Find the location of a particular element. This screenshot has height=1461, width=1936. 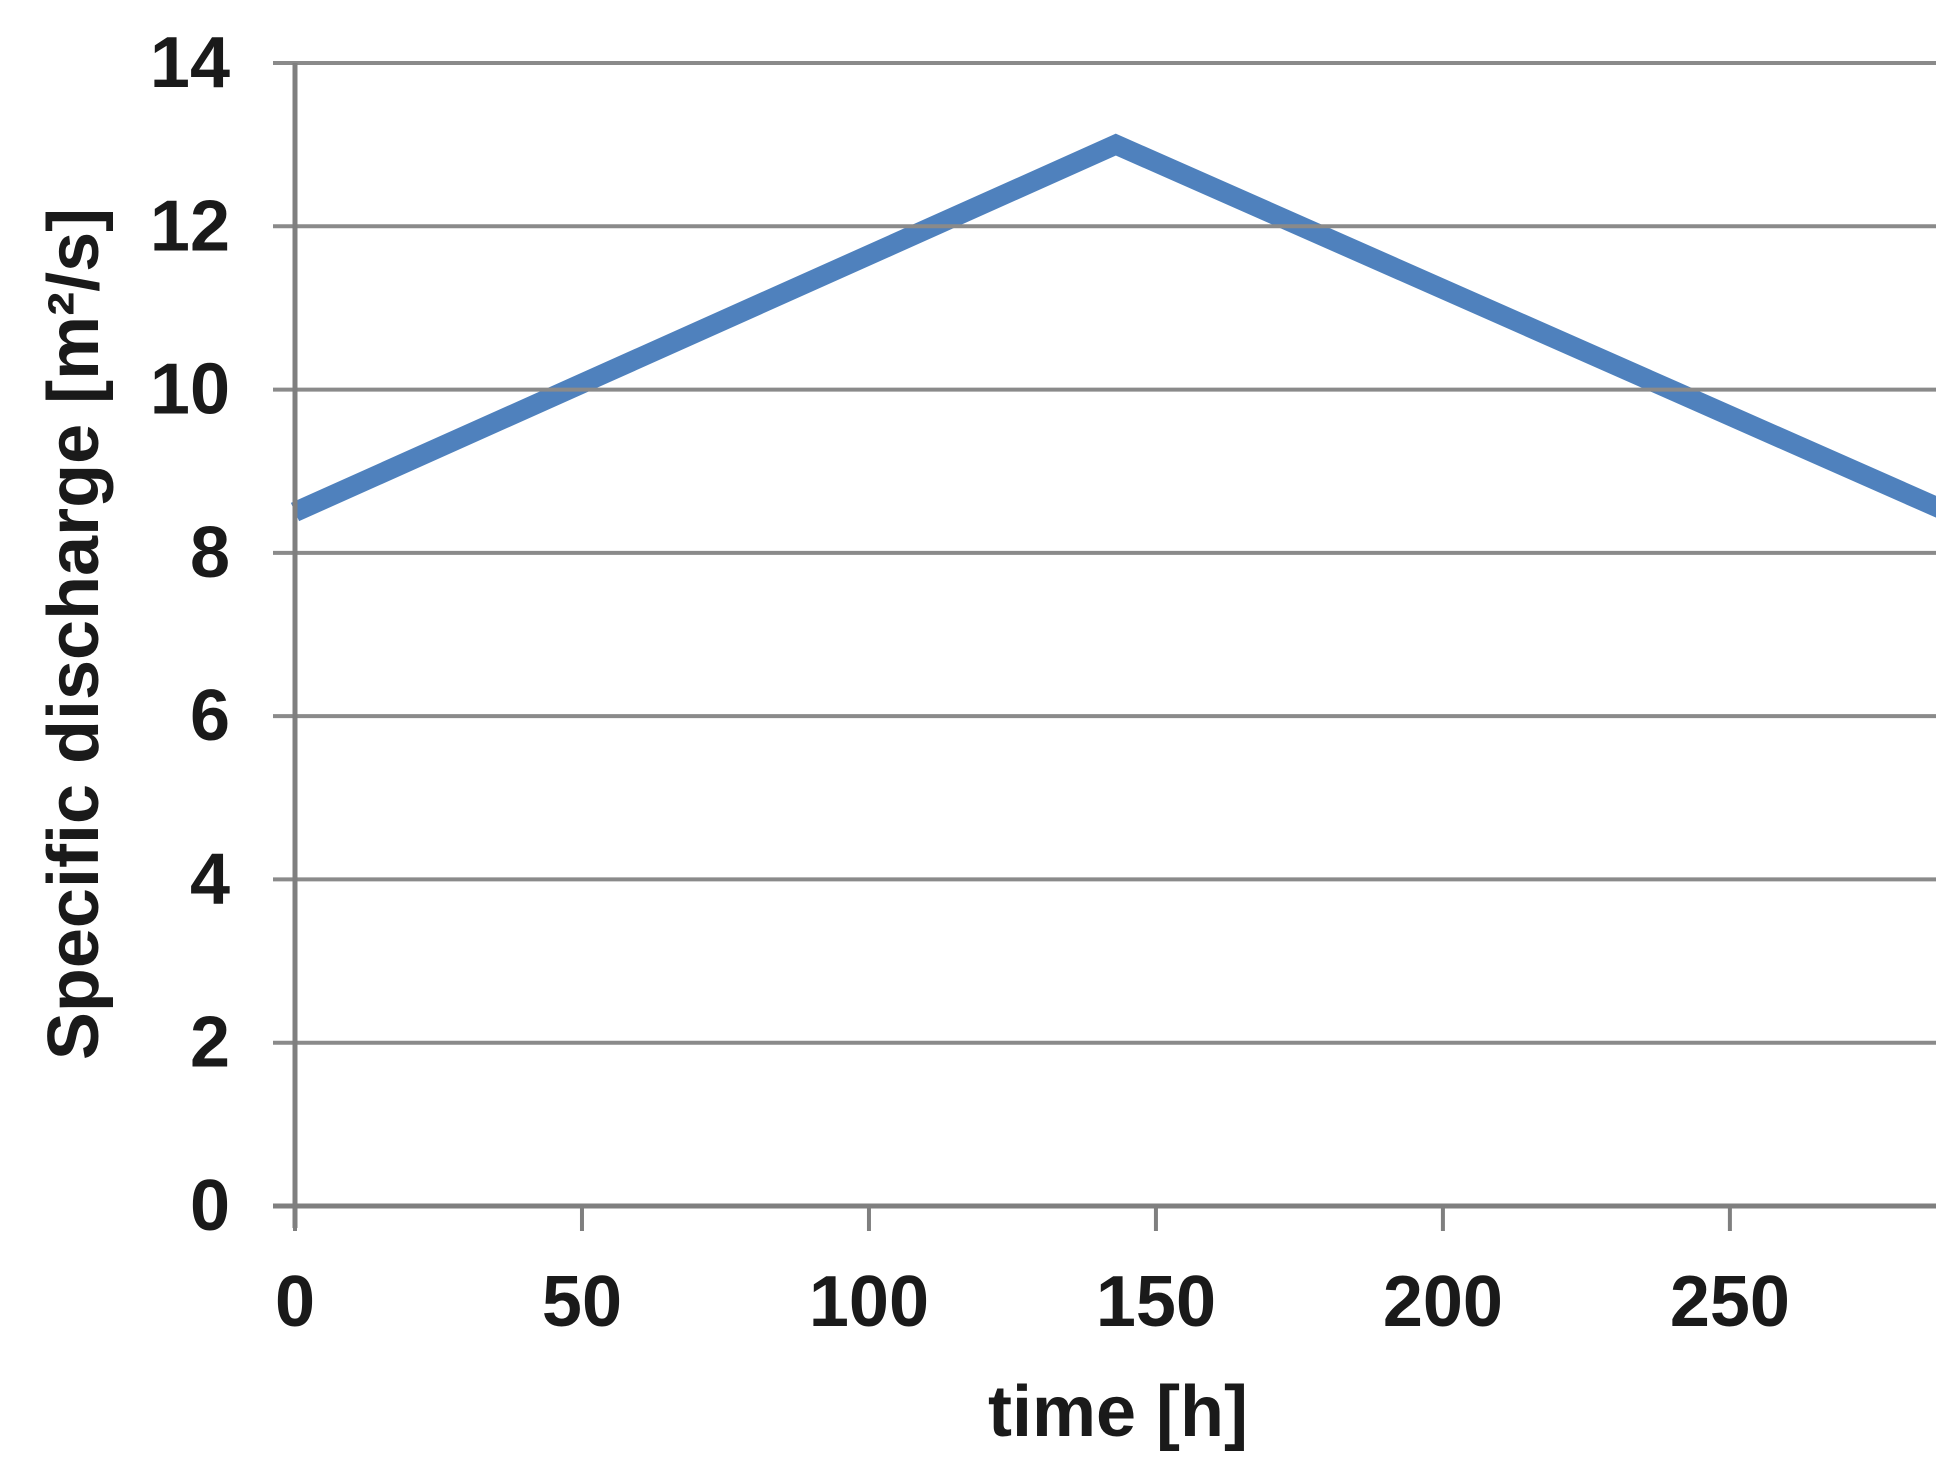

x-tick-label: 0 is located at coordinates (295, 1302).